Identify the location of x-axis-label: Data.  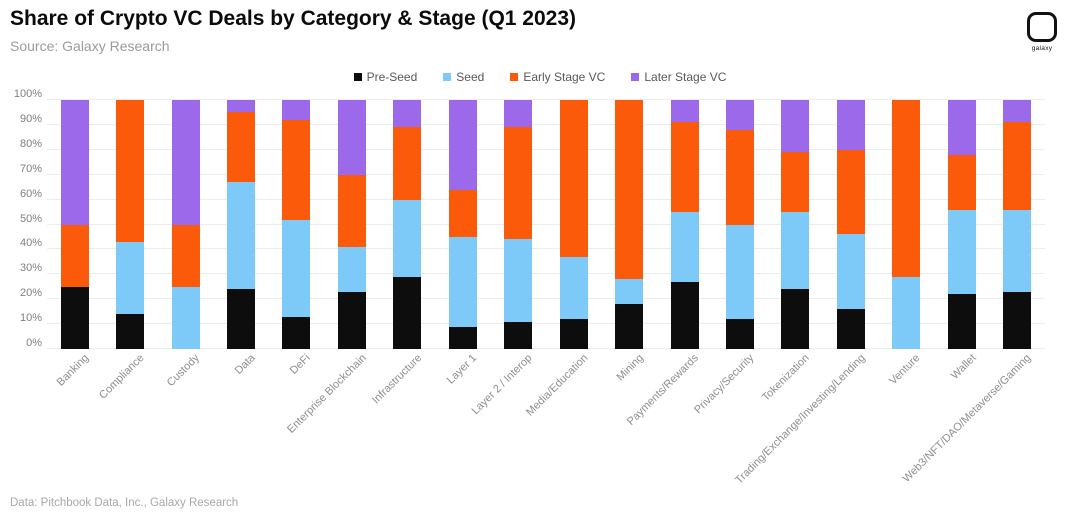
(245, 364).